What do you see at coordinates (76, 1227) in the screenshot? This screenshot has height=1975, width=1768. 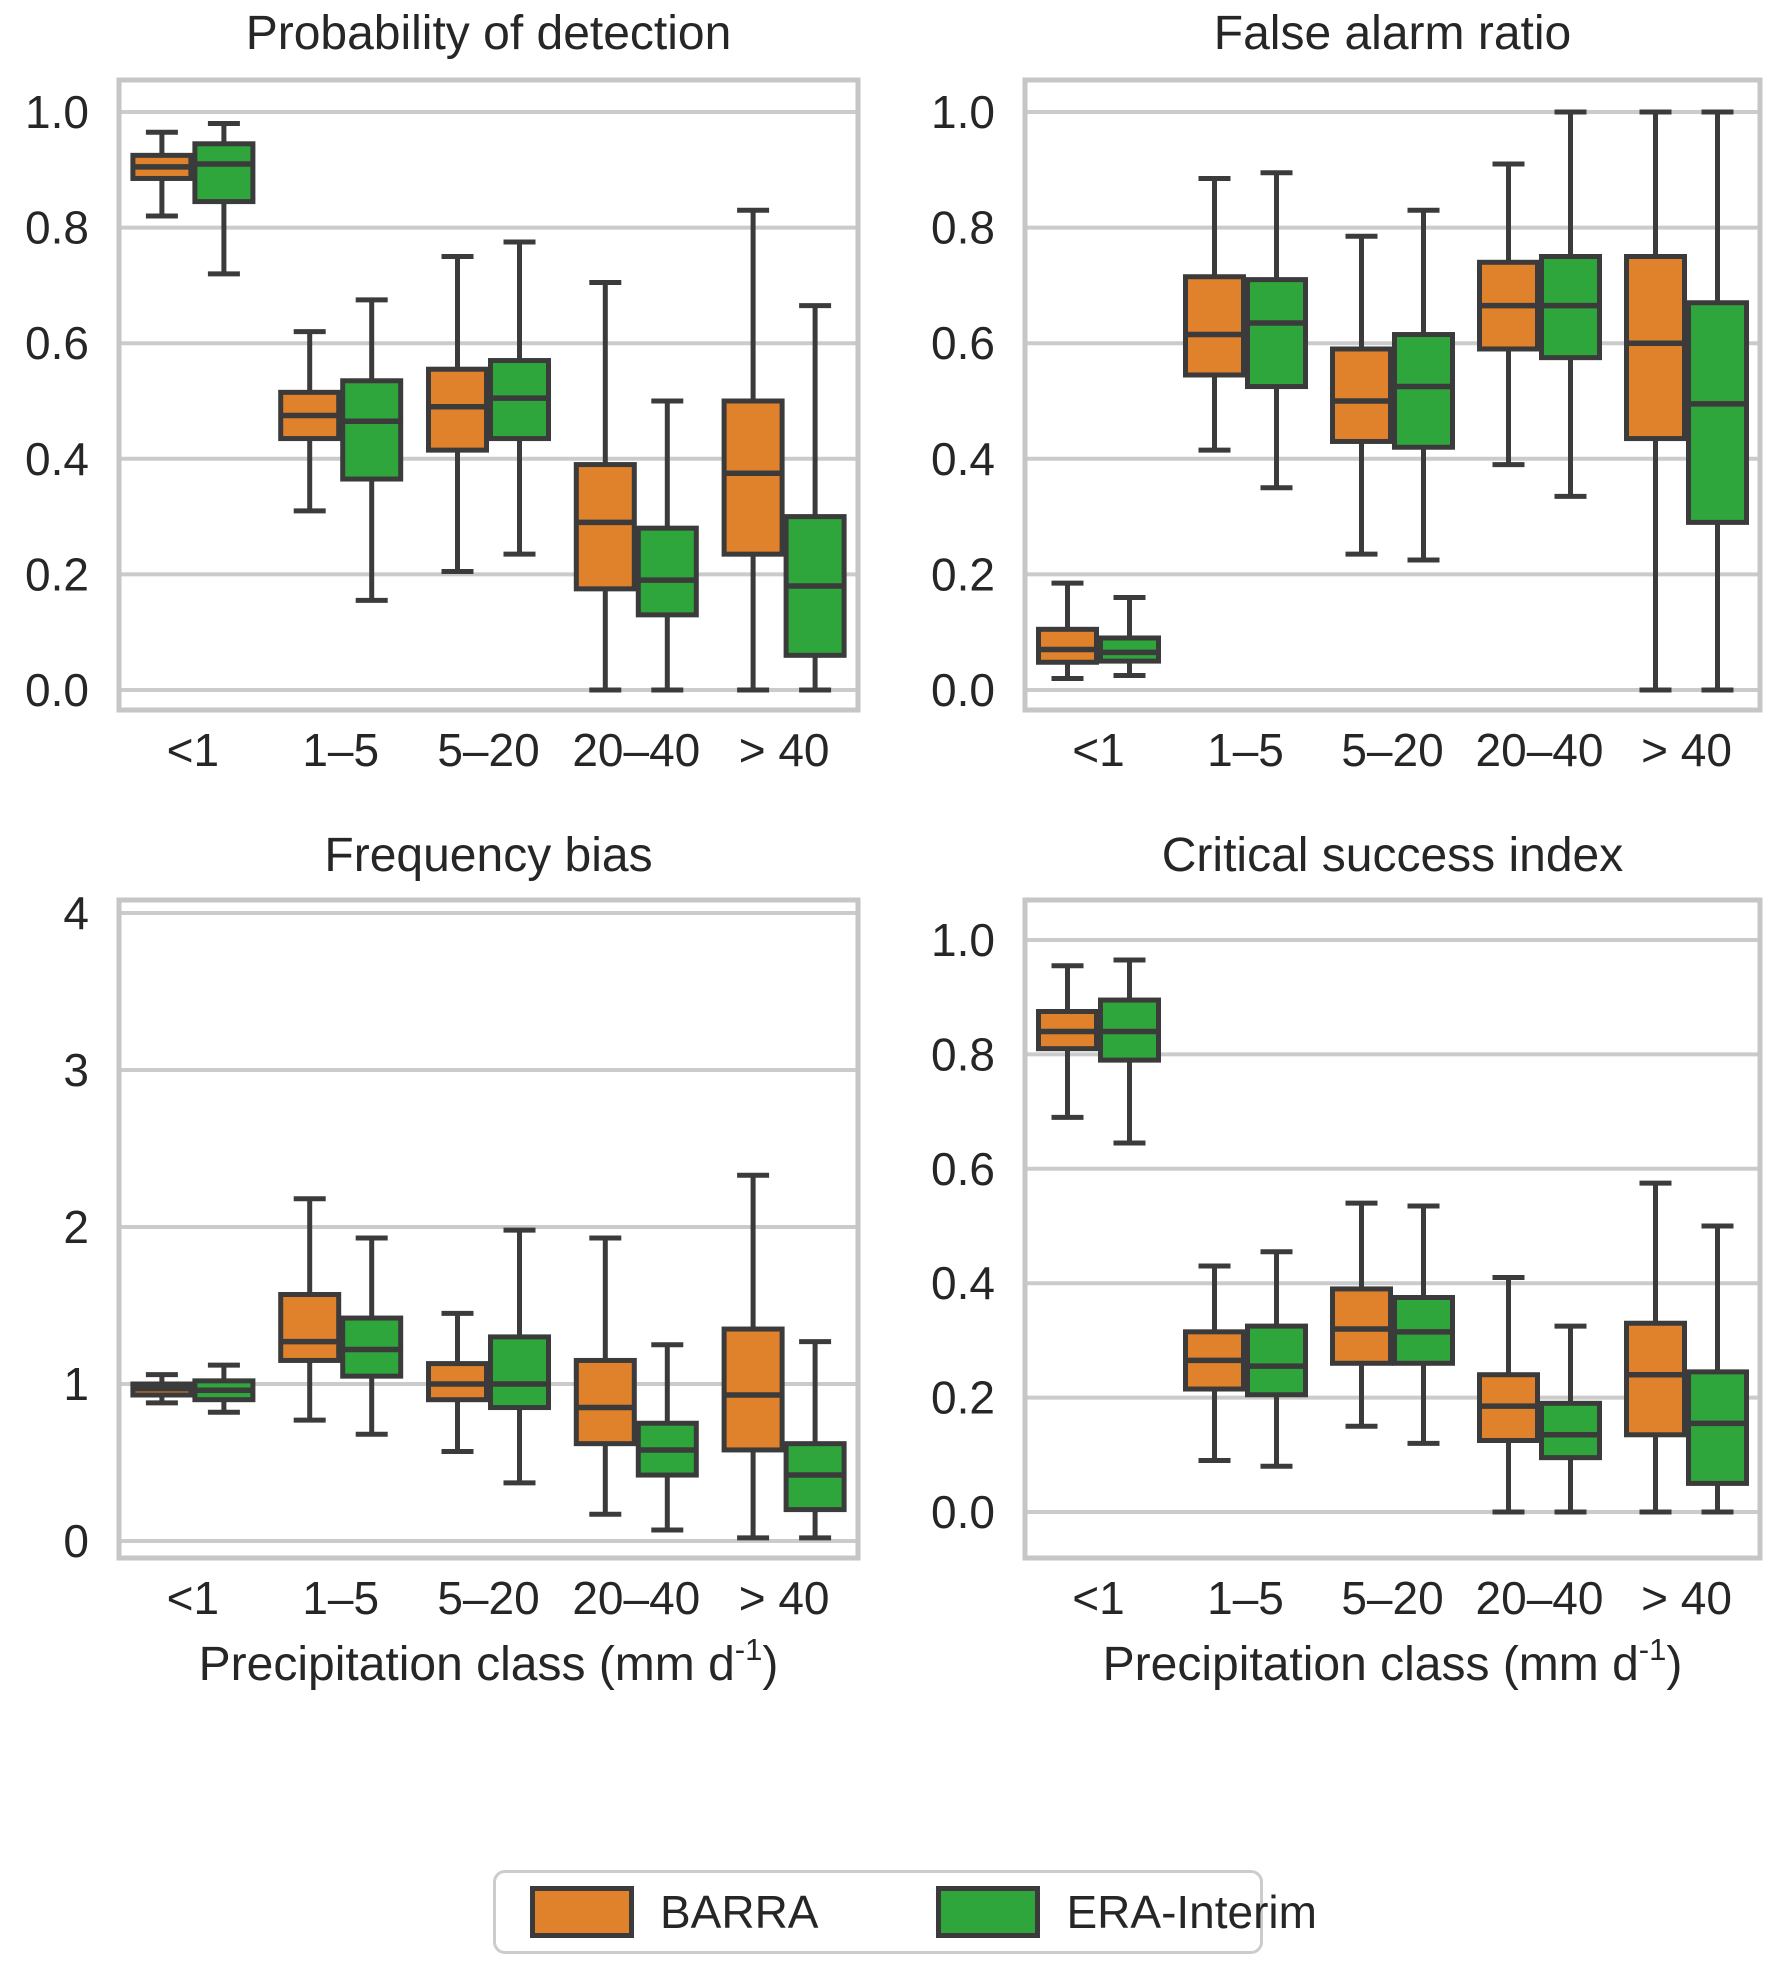 I see `y-tick-label: 2` at bounding box center [76, 1227].